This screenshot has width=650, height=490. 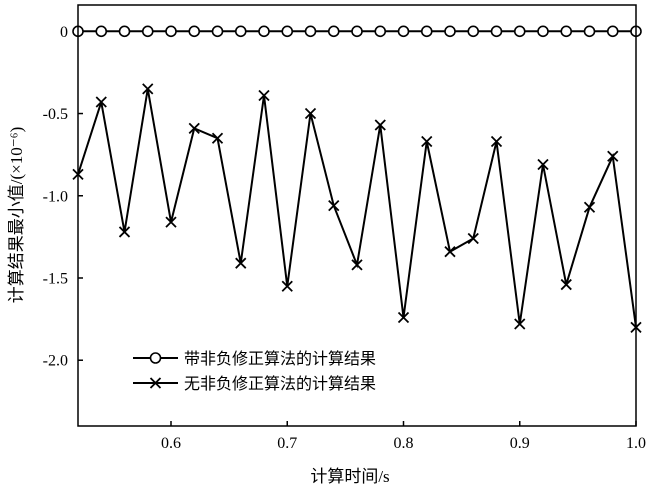 What do you see at coordinates (171, 443) in the screenshot?
I see `x-tick-label: 0.6` at bounding box center [171, 443].